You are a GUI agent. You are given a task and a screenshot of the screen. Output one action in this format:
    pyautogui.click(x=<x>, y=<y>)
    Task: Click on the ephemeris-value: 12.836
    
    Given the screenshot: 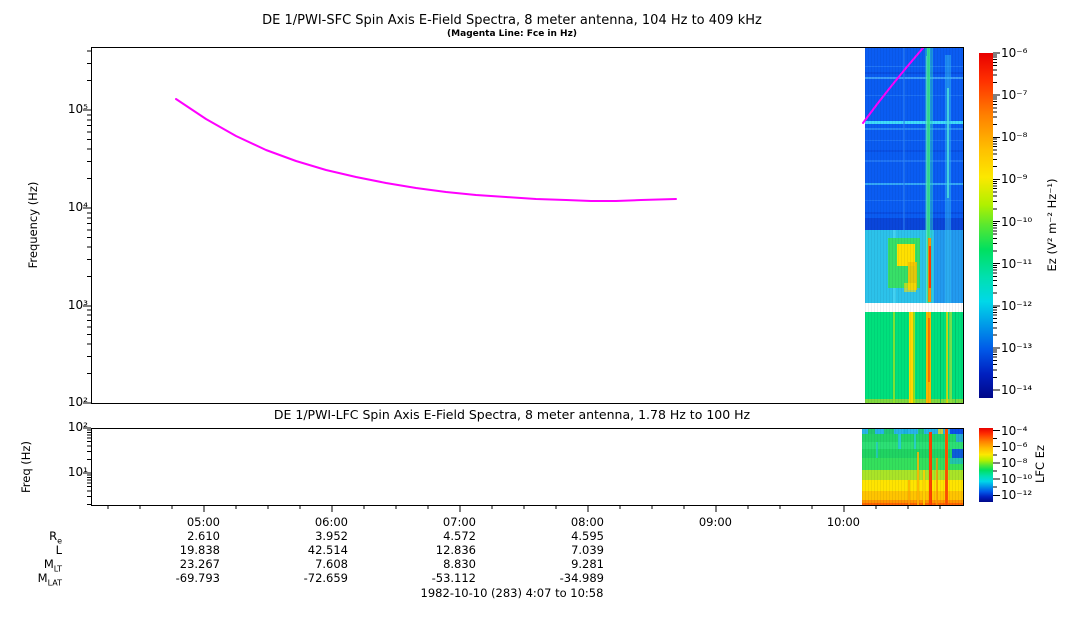 What is the action you would take?
    pyautogui.click(x=455, y=550)
    